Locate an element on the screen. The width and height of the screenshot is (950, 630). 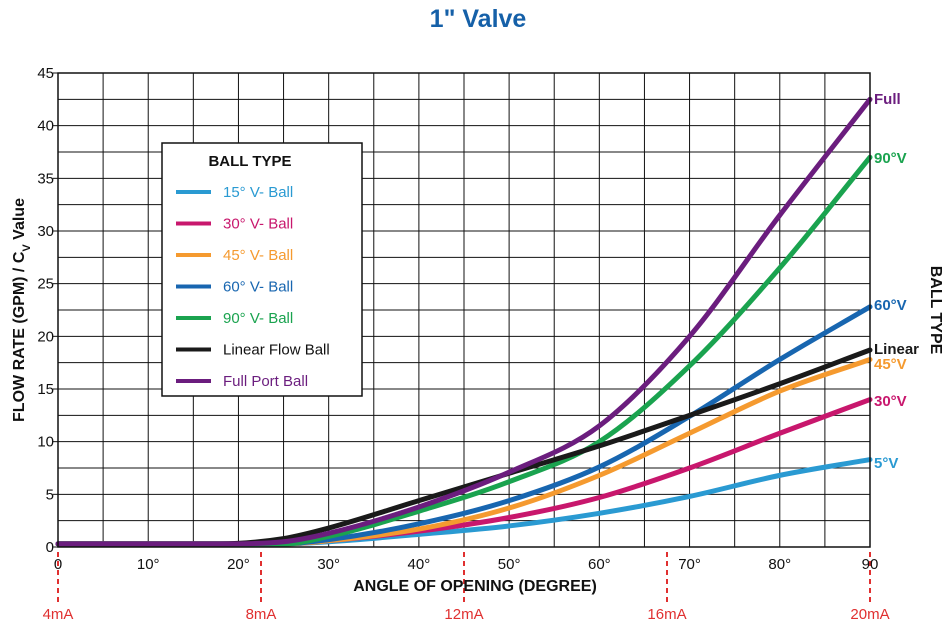
legend-label: 90° V- Ball is located at coordinates (258, 318).